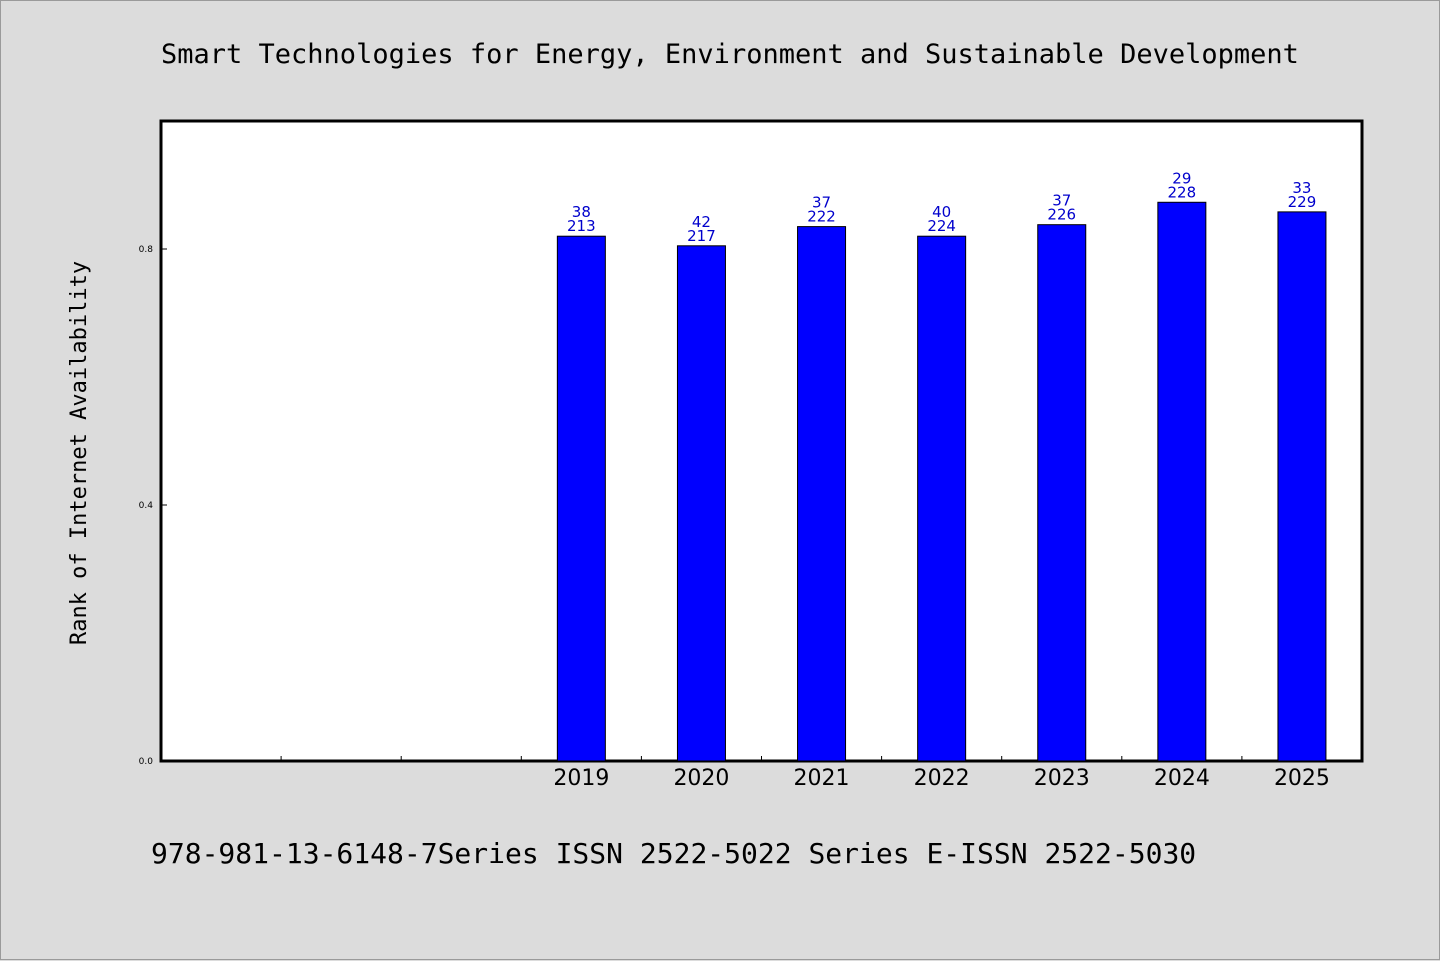 This screenshot has height=961, width=1440. I want to click on y-axis-label: Rank of Internet Availability, so click(79, 453).